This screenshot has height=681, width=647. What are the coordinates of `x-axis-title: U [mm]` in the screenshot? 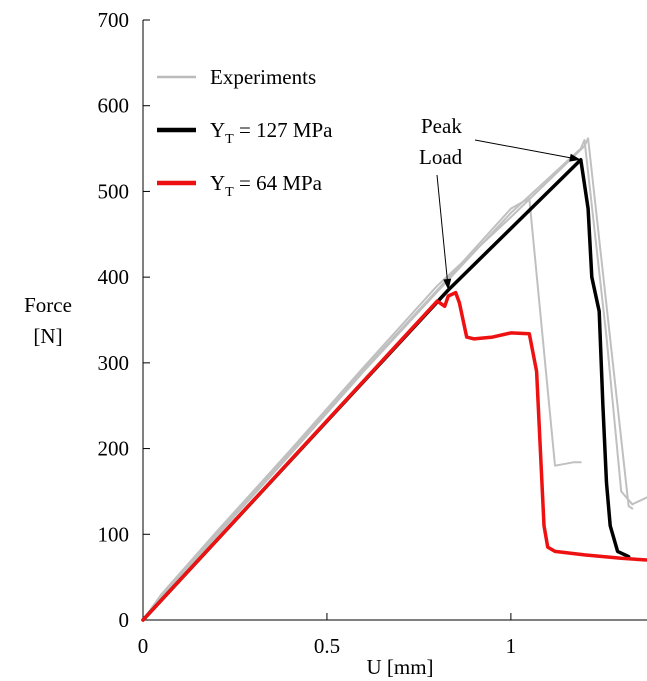 It's located at (399, 667).